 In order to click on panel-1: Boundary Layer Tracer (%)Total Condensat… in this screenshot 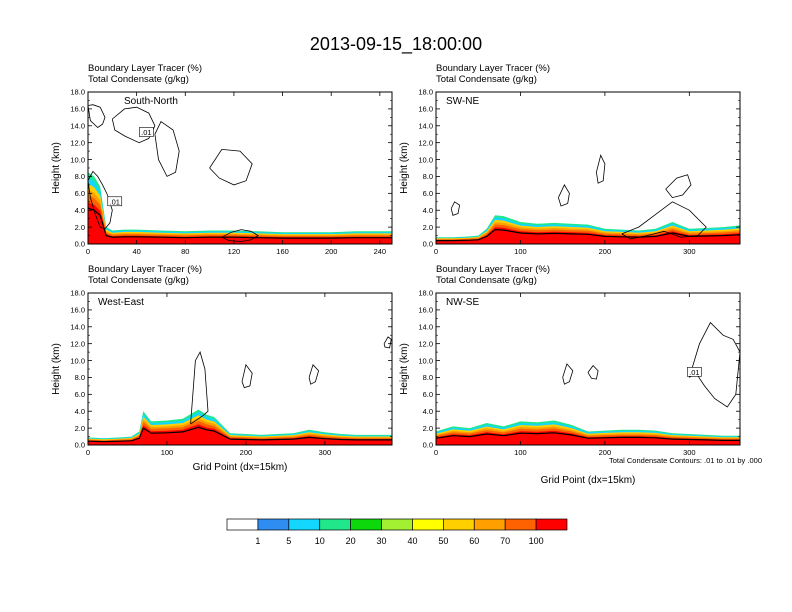, I will do `click(570, 159)`.